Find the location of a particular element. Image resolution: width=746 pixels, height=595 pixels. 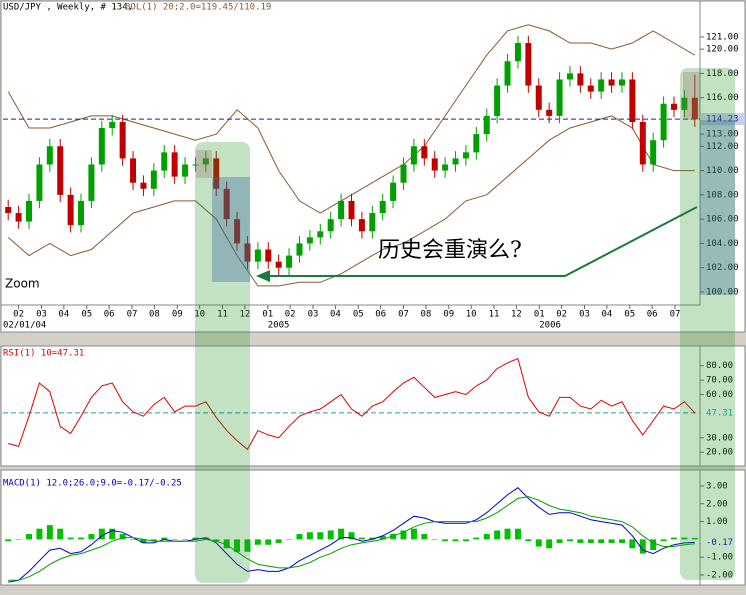

y-tick-label: 120.00 is located at coordinates (722, 50).